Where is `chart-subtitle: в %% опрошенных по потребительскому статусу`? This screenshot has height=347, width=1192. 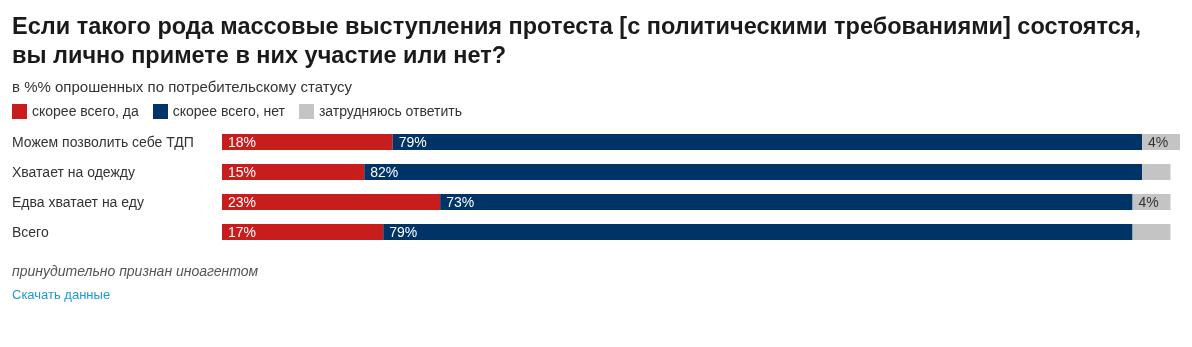 chart-subtitle: в %% опрошенных по потребительскому статусу is located at coordinates (183, 86).